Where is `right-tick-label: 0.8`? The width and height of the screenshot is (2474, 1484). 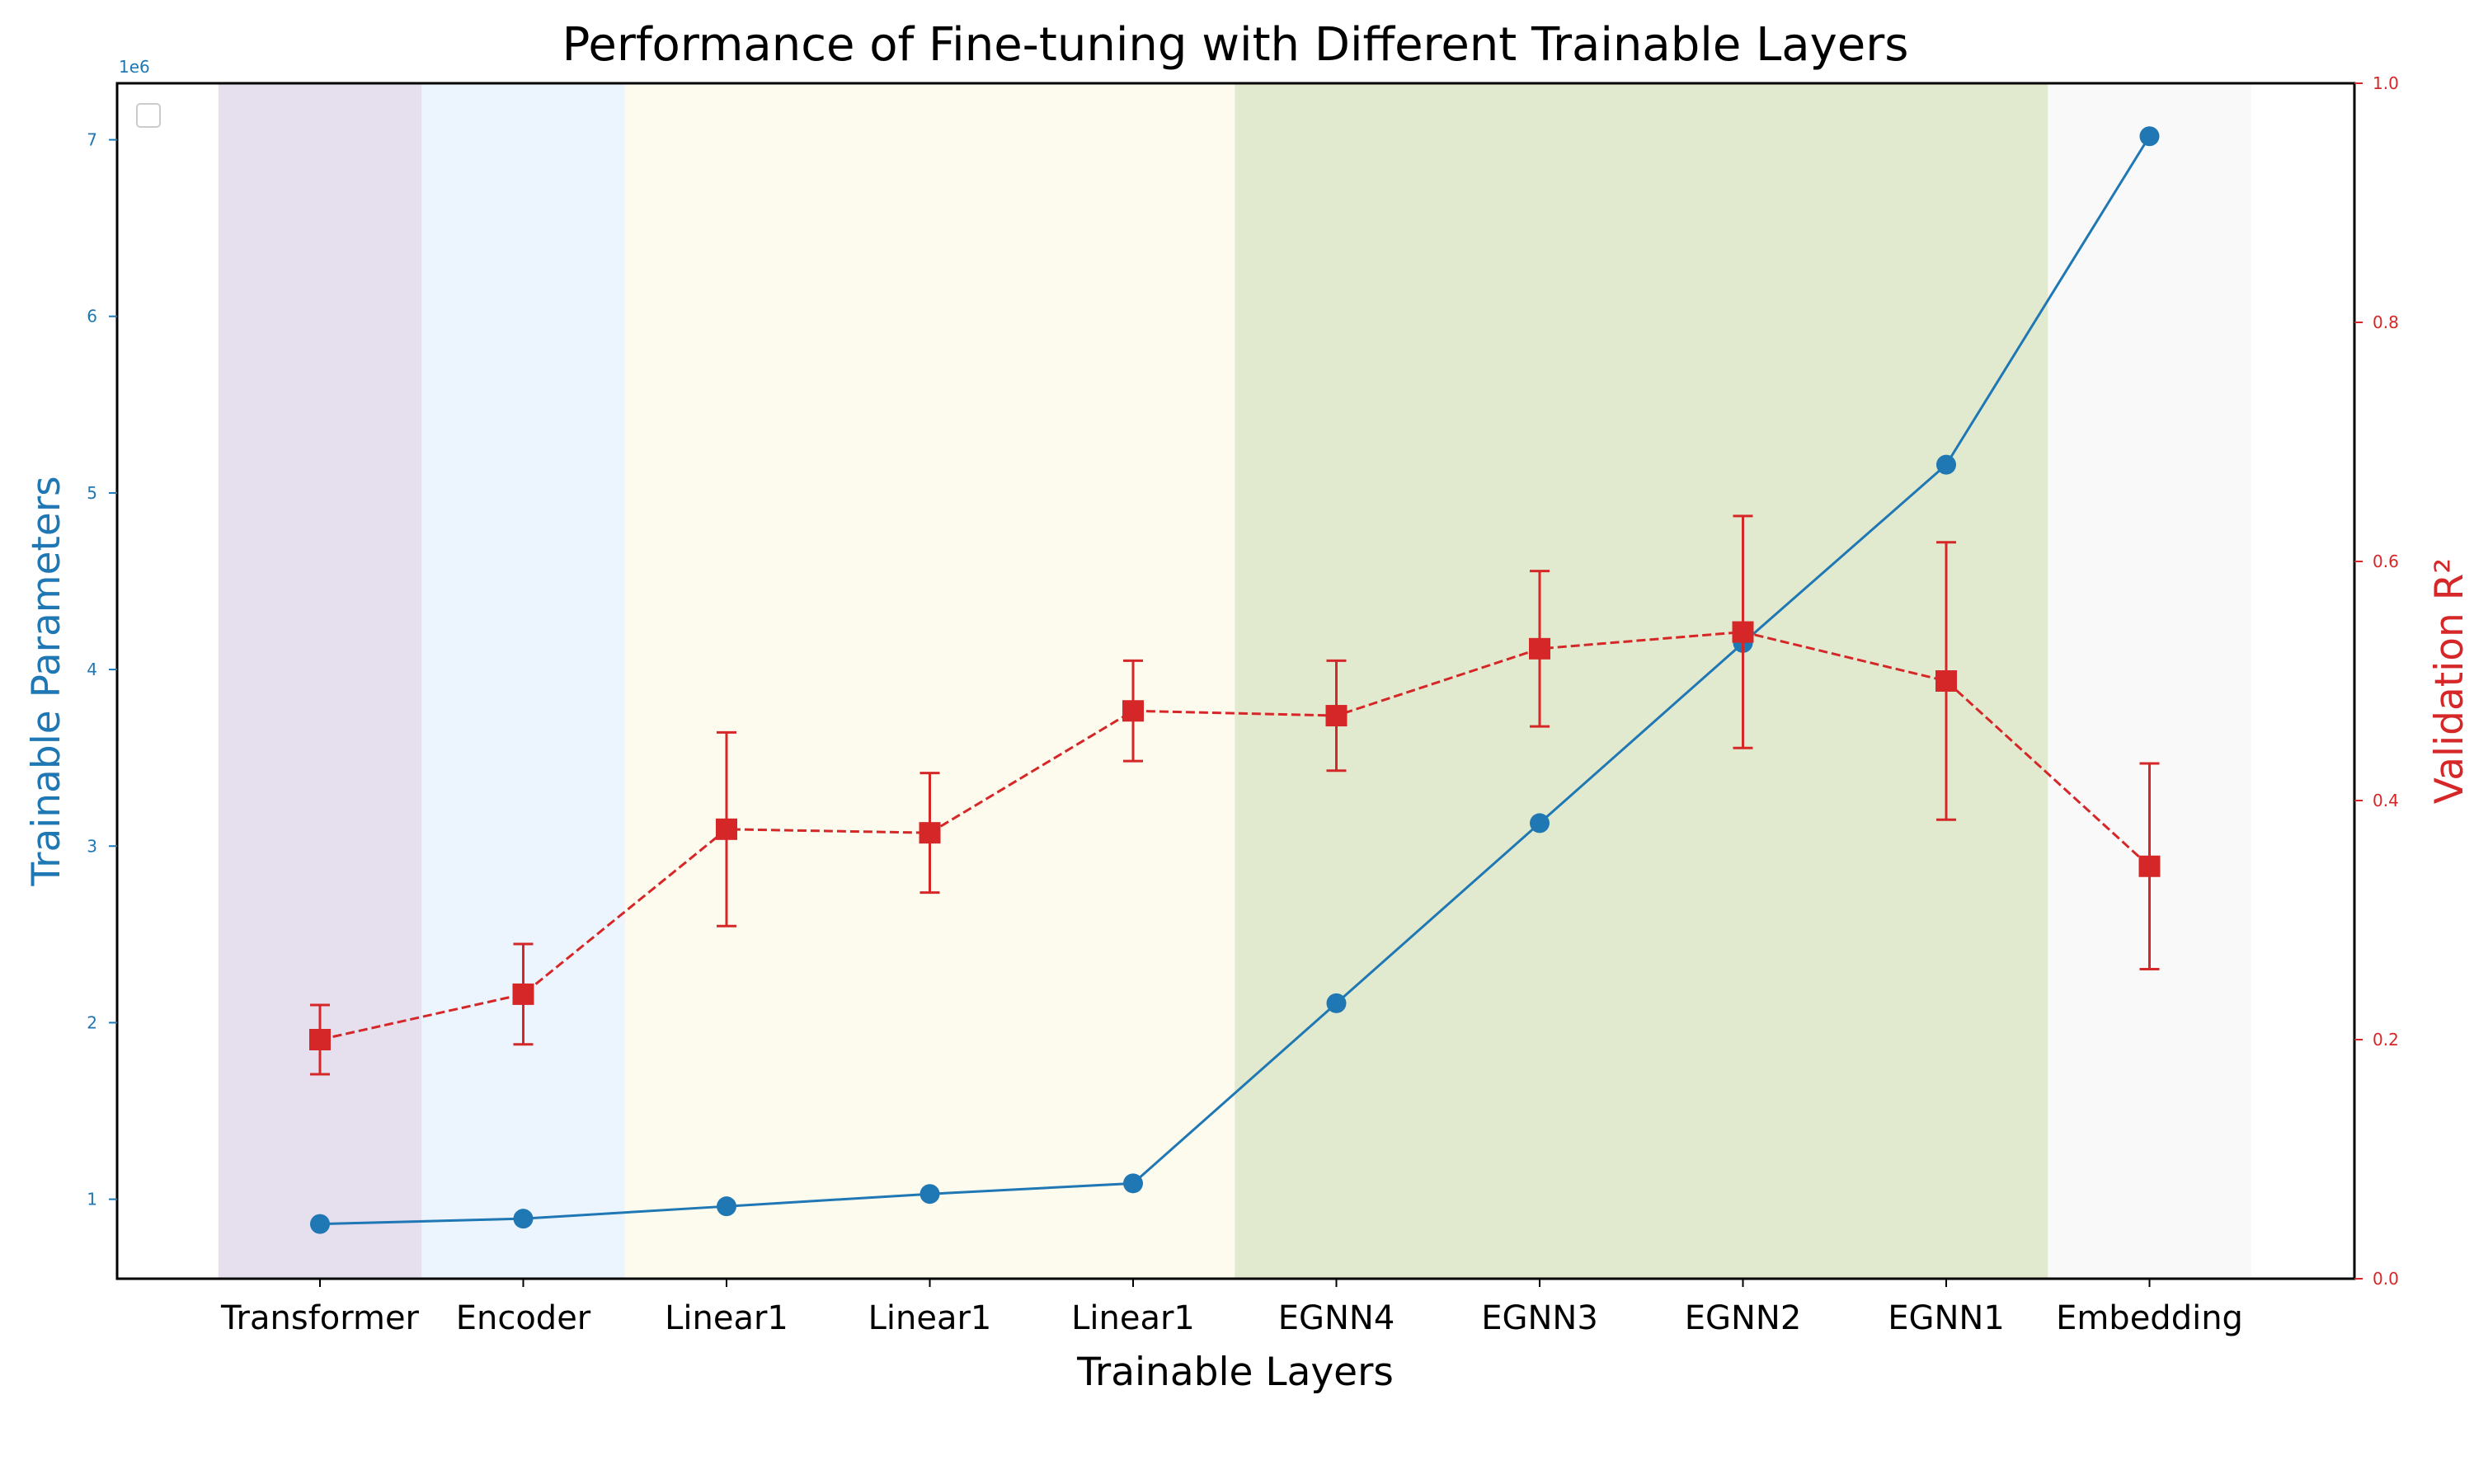
right-tick-label: 0.8 is located at coordinates (2386, 322).